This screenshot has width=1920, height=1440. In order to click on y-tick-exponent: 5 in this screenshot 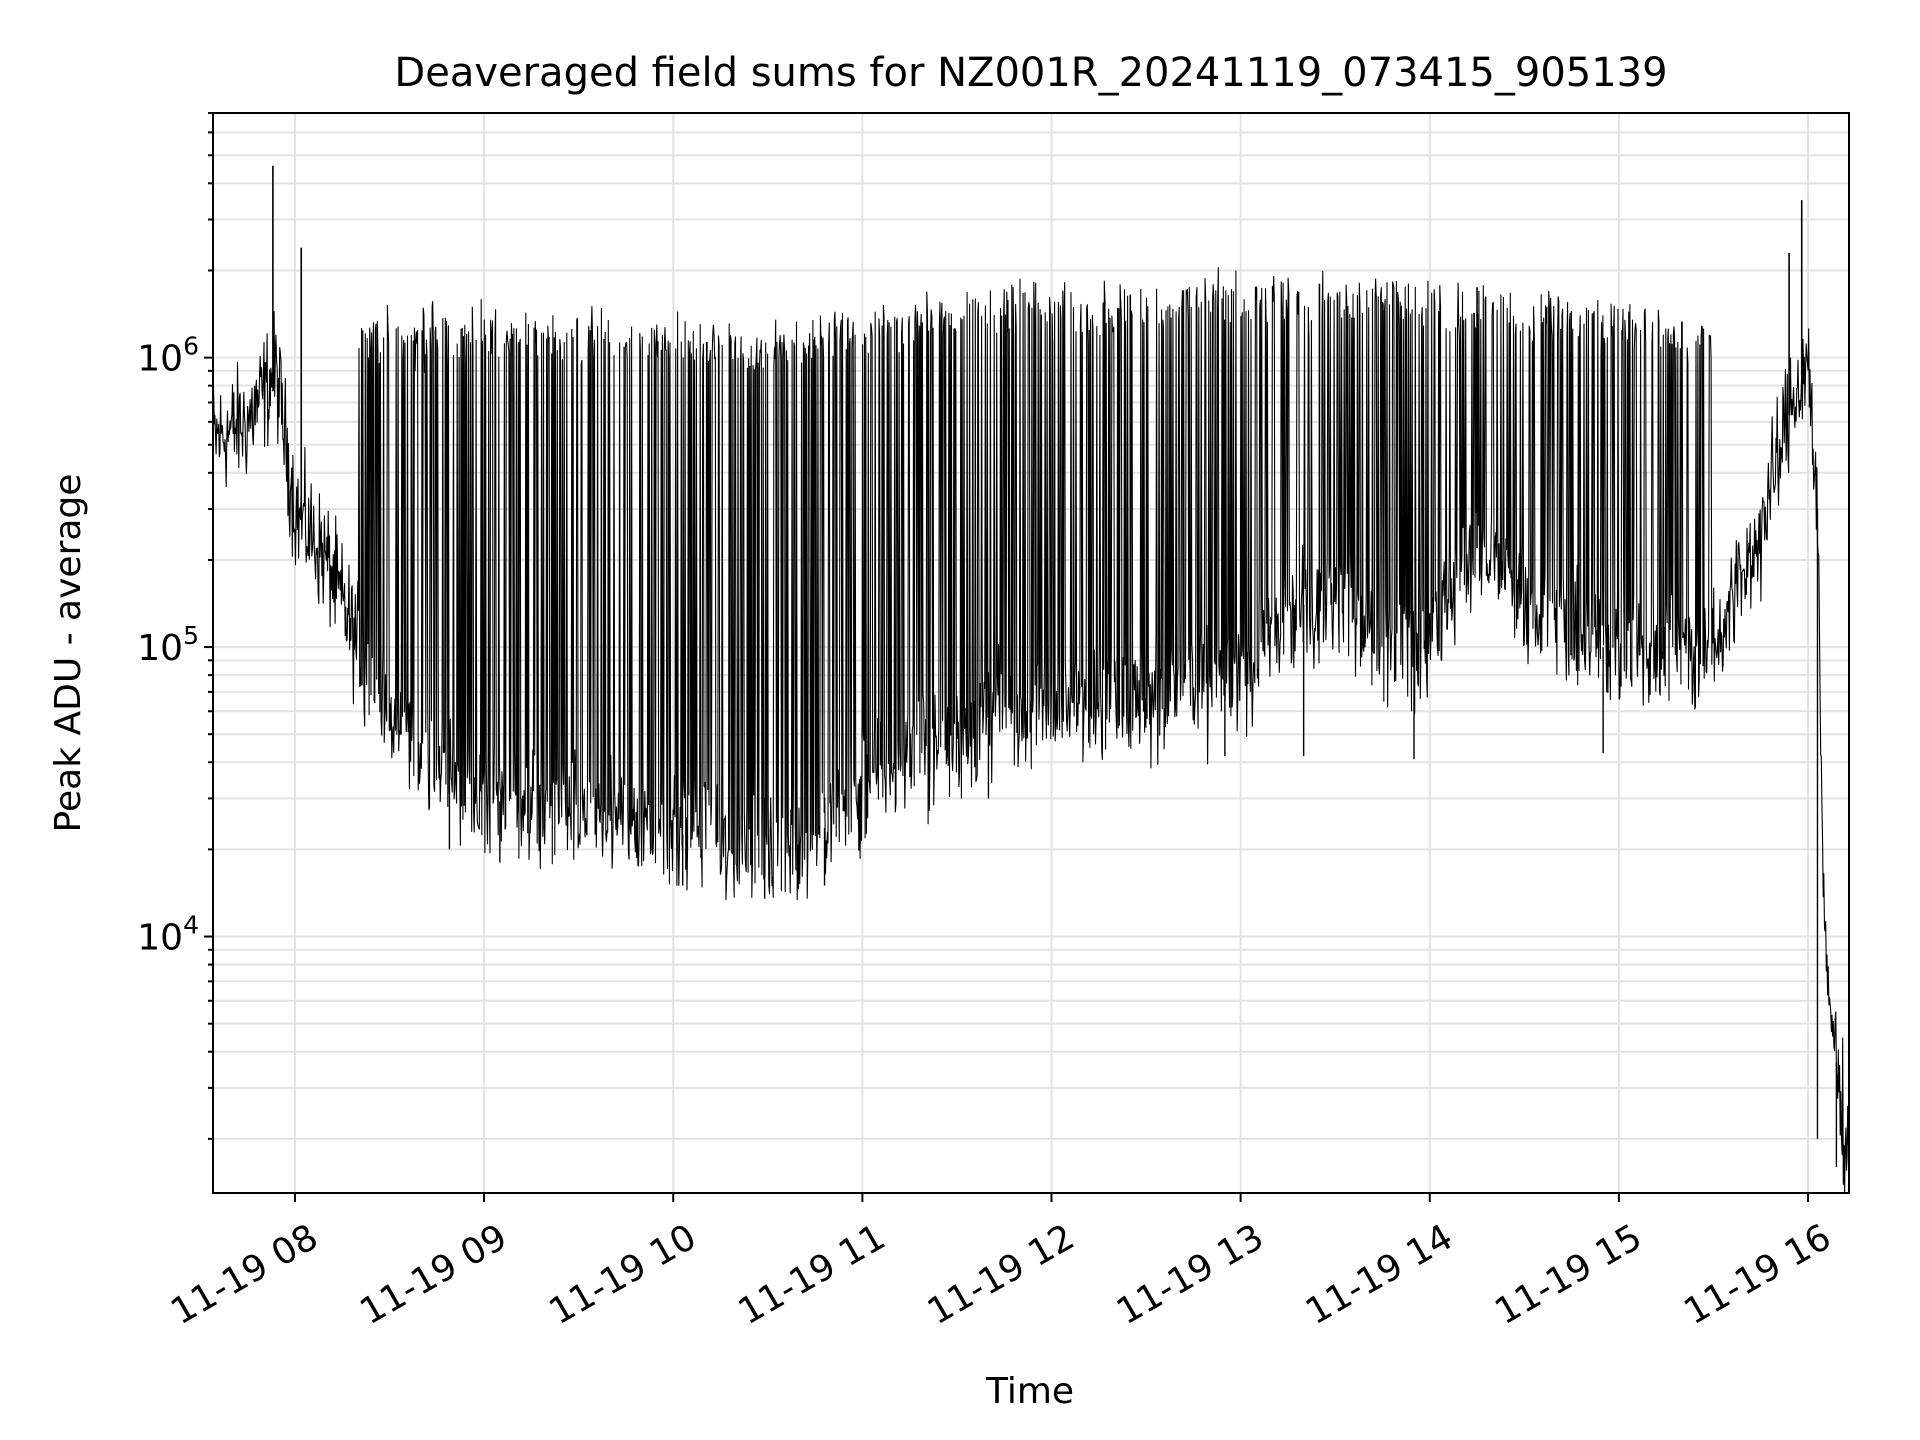, I will do `click(191, 635)`.